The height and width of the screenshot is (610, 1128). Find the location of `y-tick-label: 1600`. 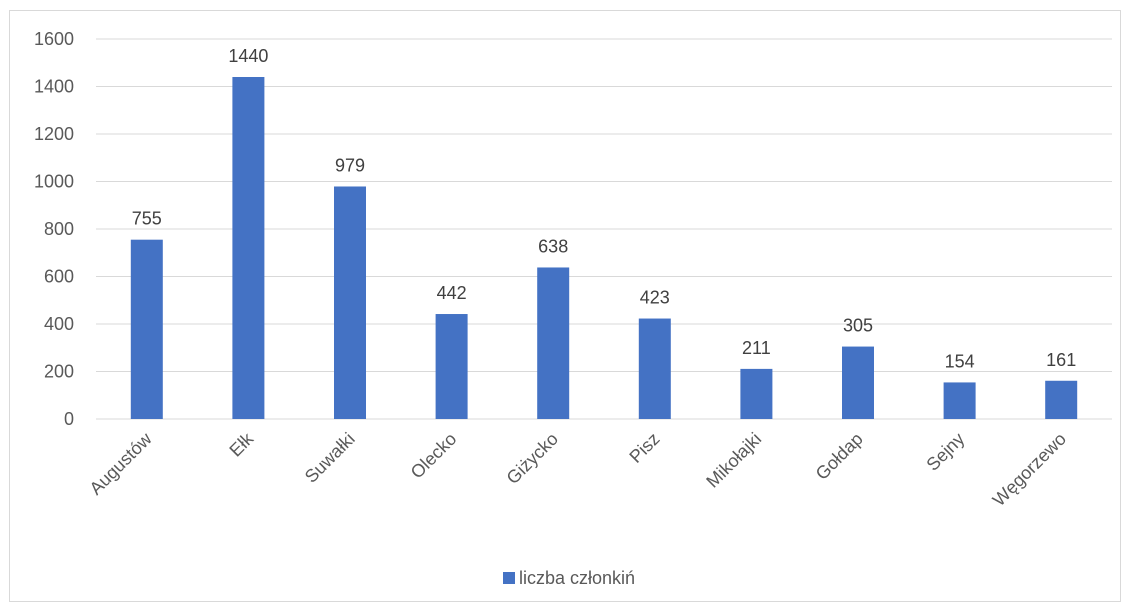

y-tick-label: 1600 is located at coordinates (54, 39).